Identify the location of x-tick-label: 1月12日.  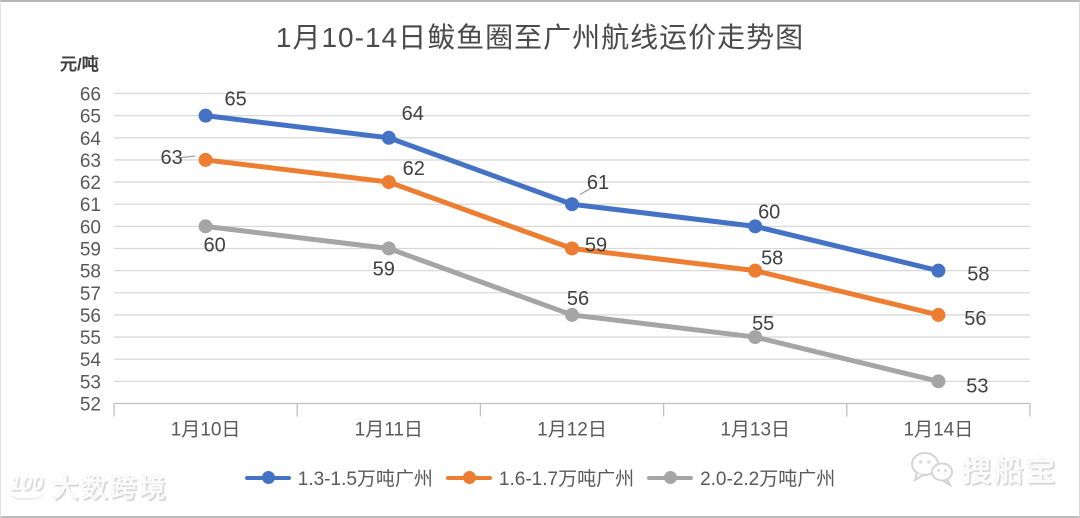
(572, 430).